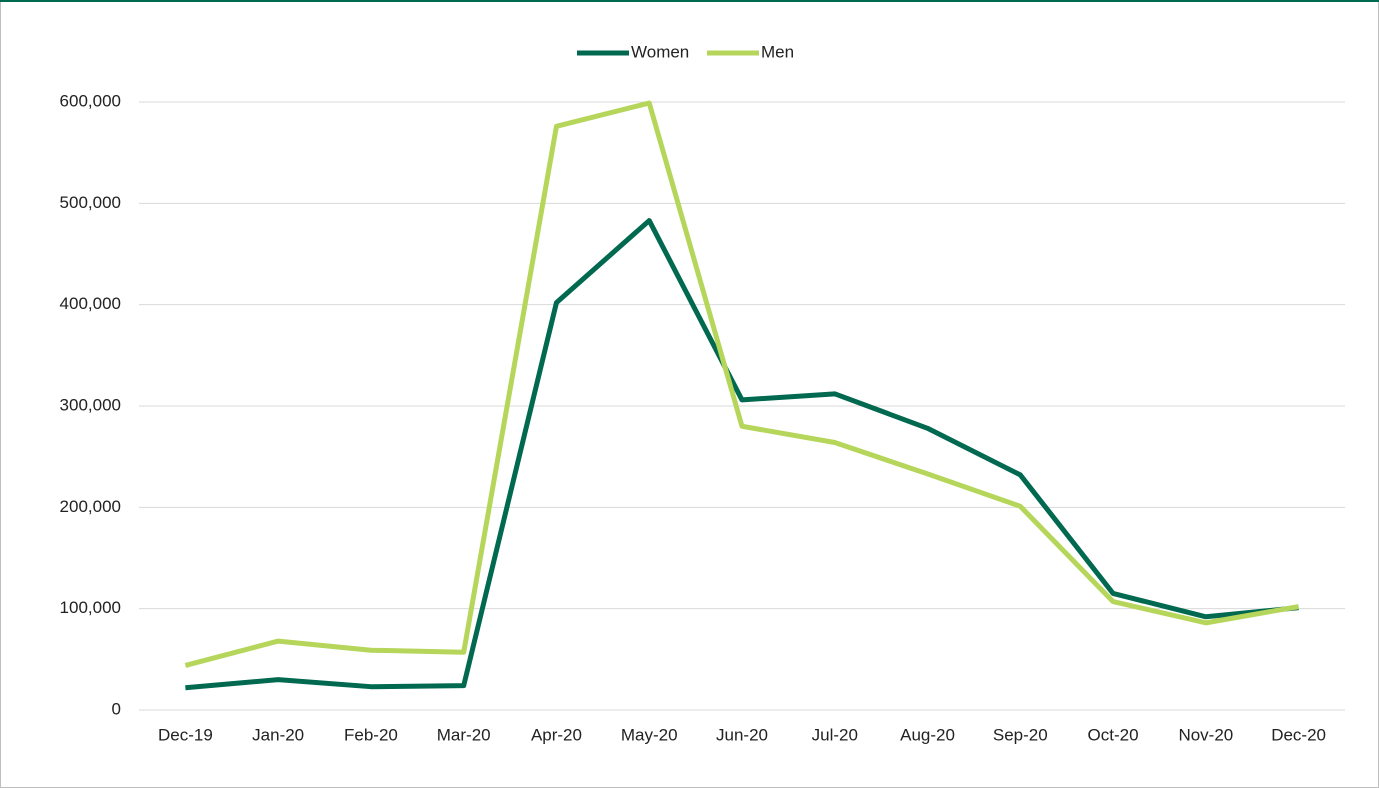  What do you see at coordinates (90, 303) in the screenshot?
I see `y-tick-label: 400,000` at bounding box center [90, 303].